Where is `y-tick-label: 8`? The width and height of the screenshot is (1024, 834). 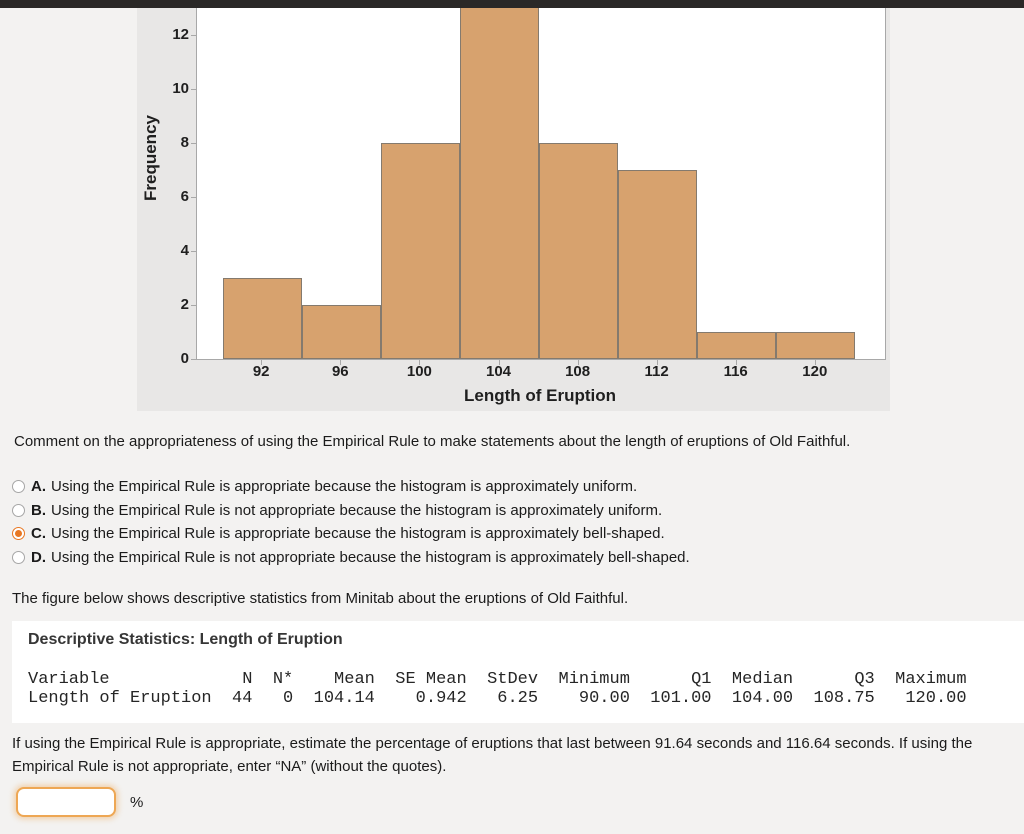 y-tick-label: 8 is located at coordinates (184, 143).